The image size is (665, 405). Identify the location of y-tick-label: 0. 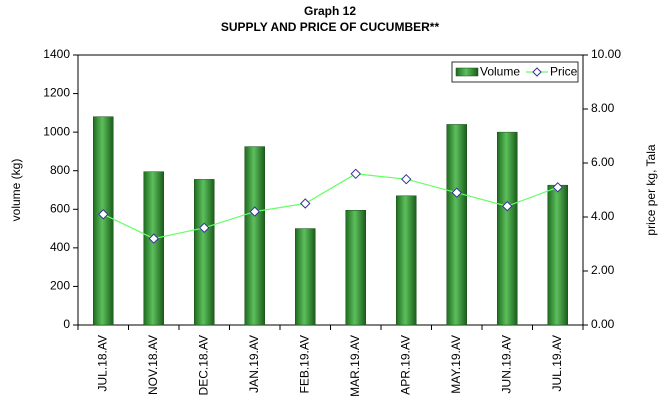
(66, 324).